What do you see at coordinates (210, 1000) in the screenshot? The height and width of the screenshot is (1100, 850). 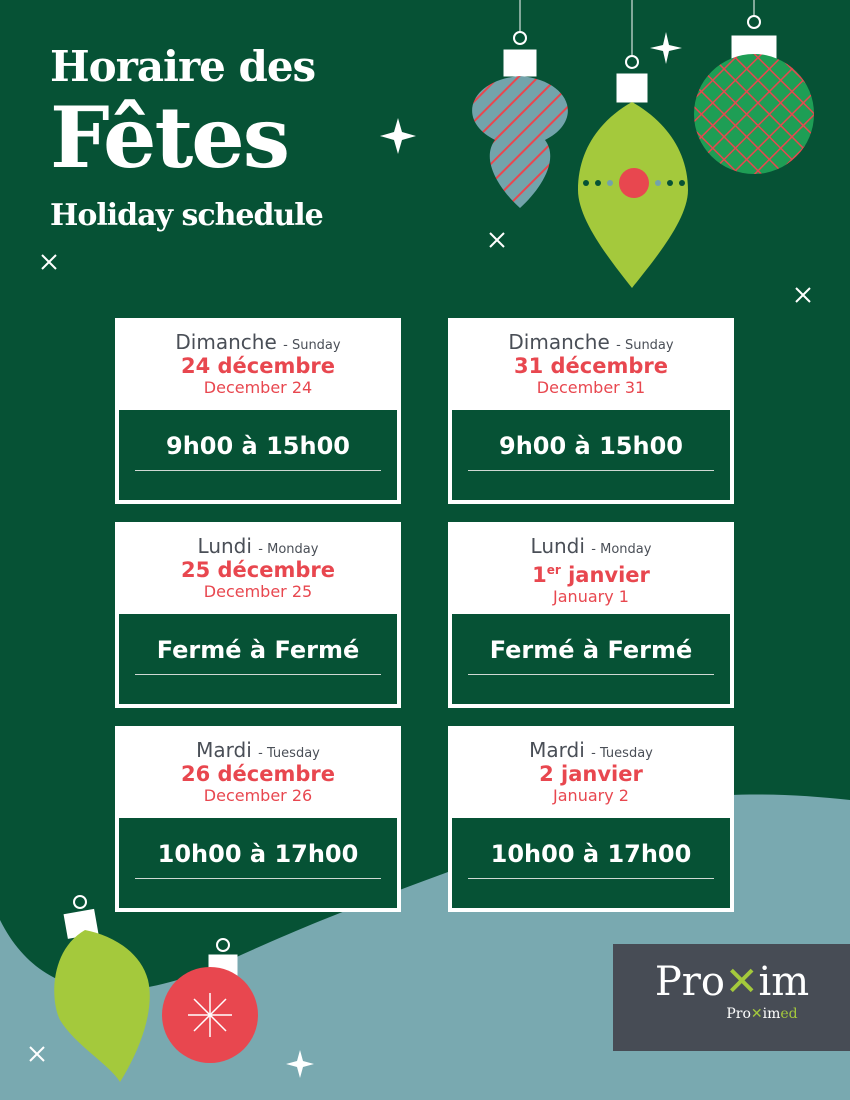 I see `ornament-bottom-red-icon` at bounding box center [210, 1000].